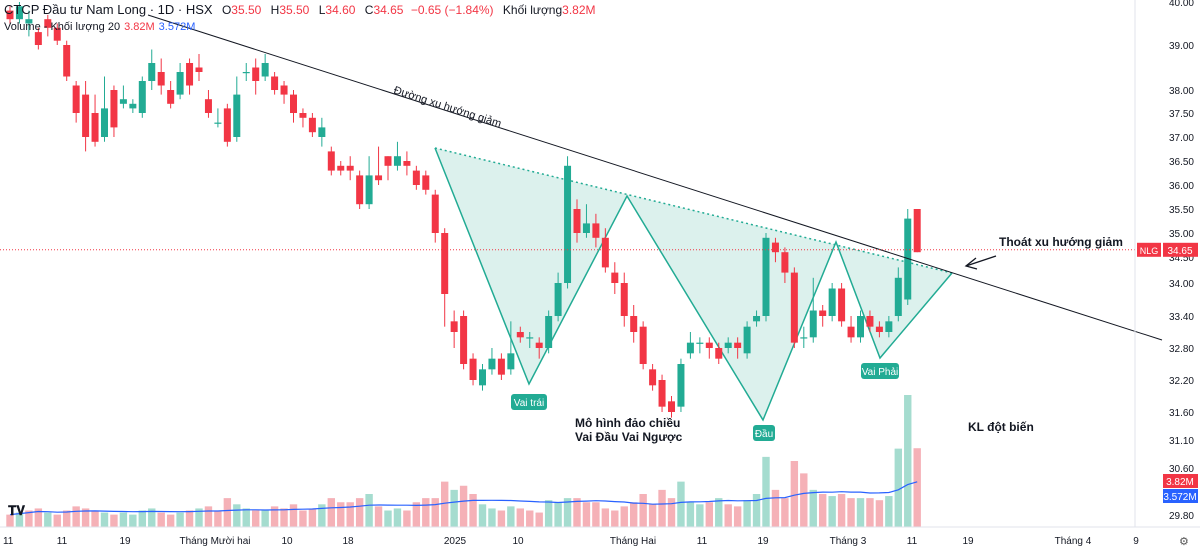 Image resolution: width=1200 pixels, height=555 pixels. I want to click on price-tick-label: 33.40, so click(1181, 317).